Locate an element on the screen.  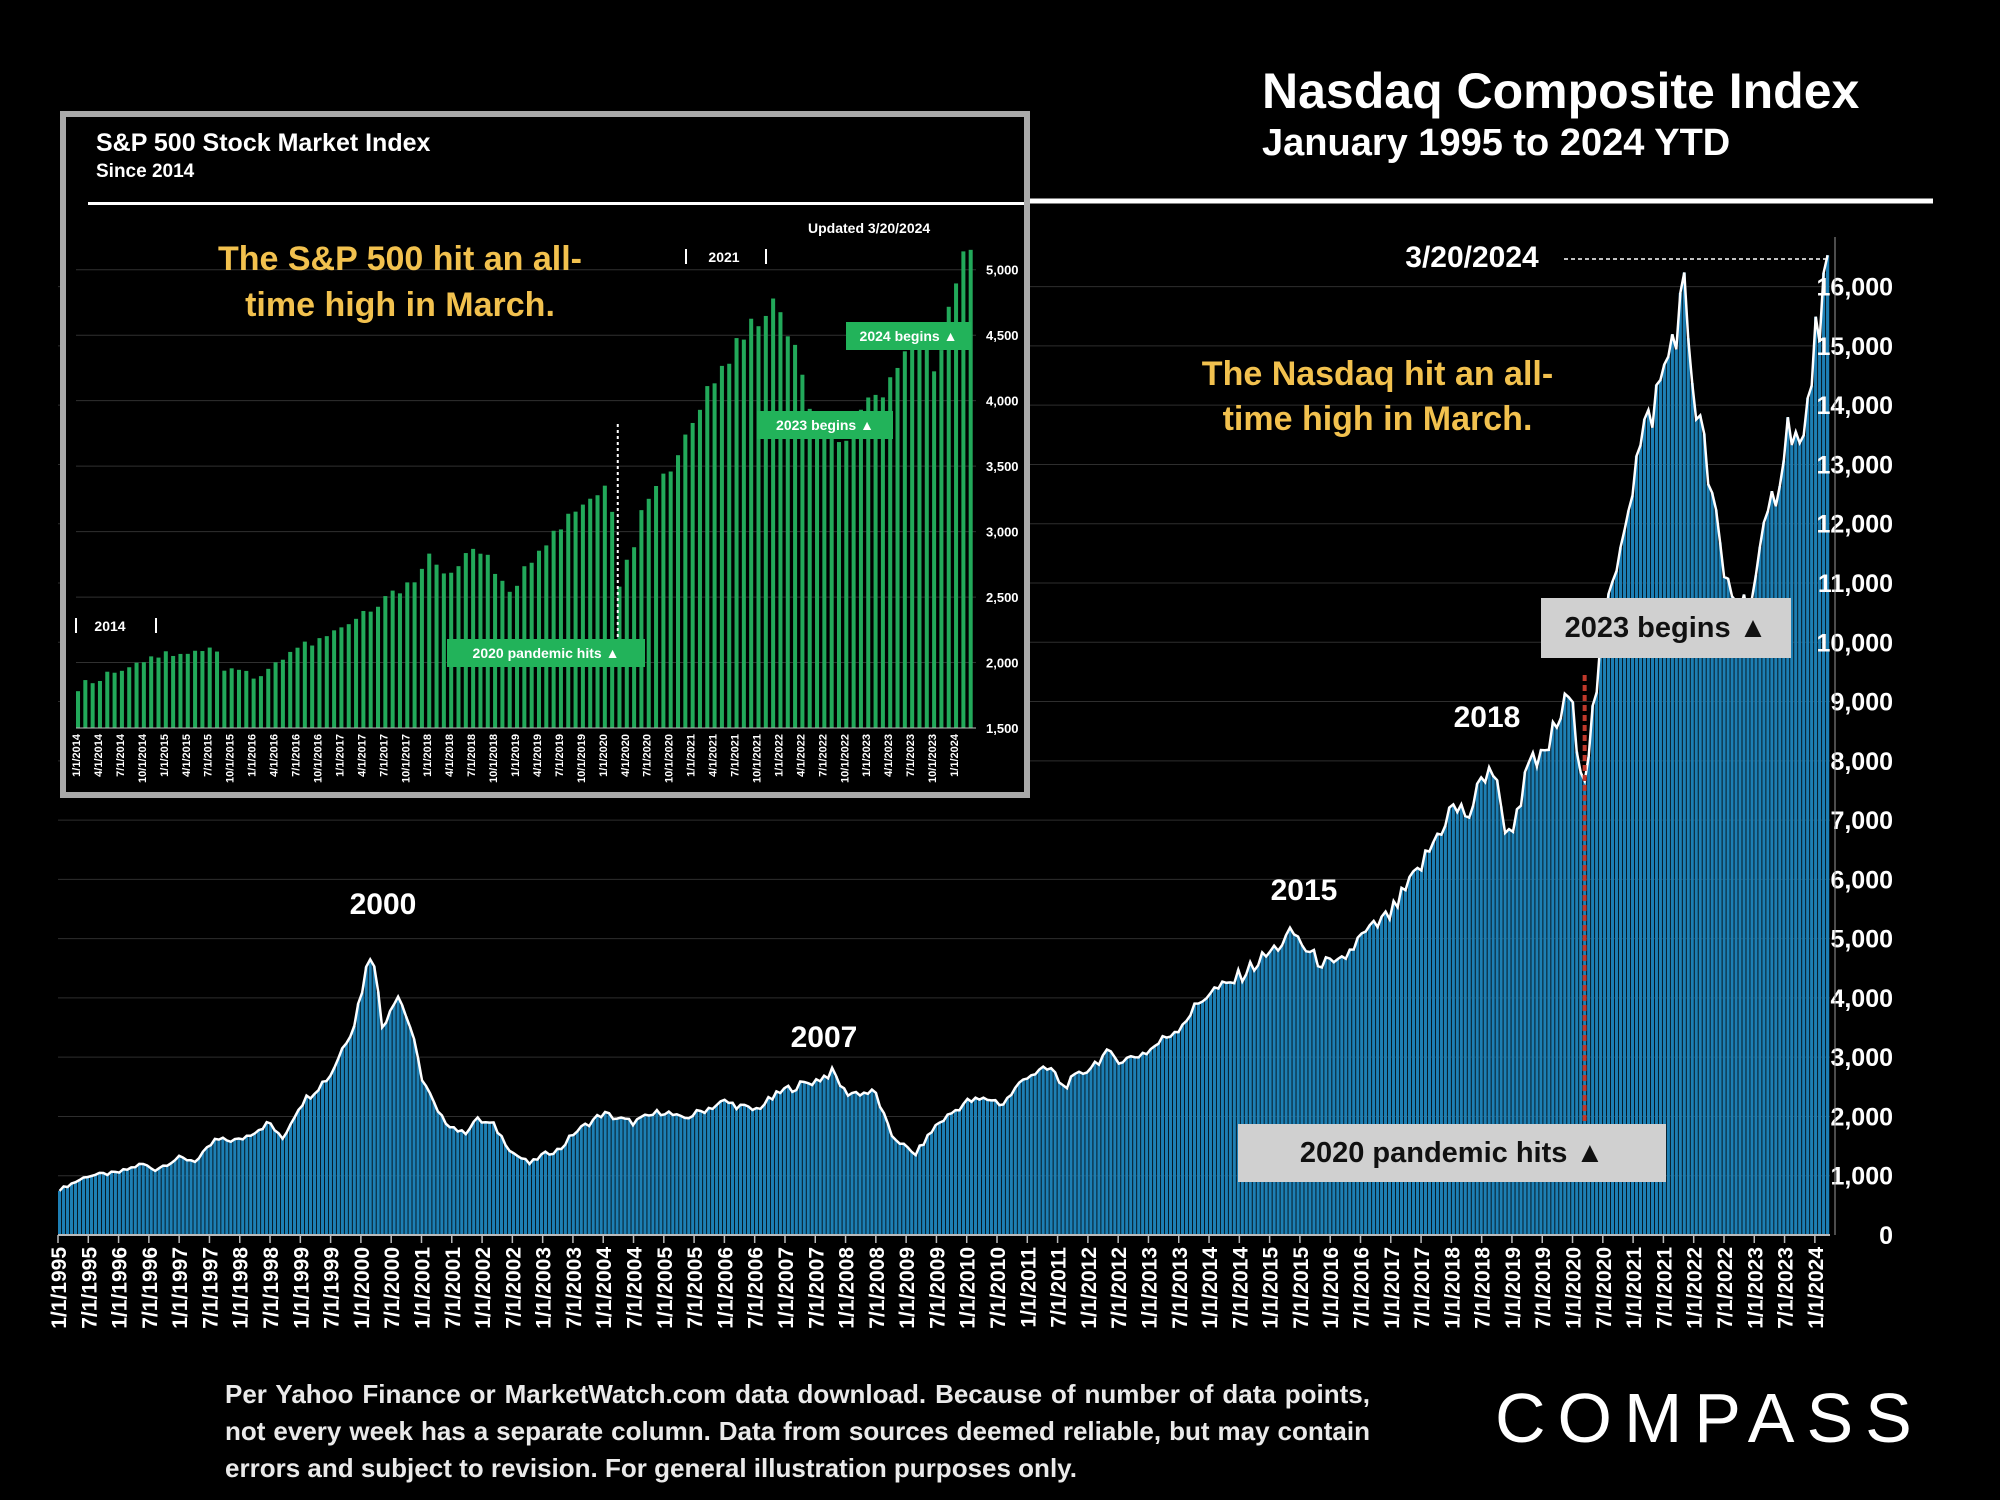
y-tick-label: 1,000 is located at coordinates (1861, 1177).